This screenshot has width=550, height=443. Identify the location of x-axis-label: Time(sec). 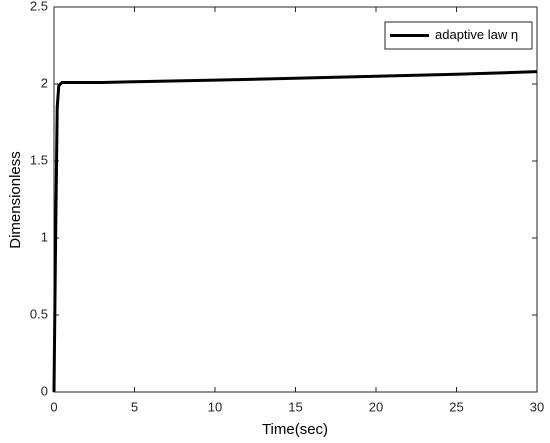
(295, 429).